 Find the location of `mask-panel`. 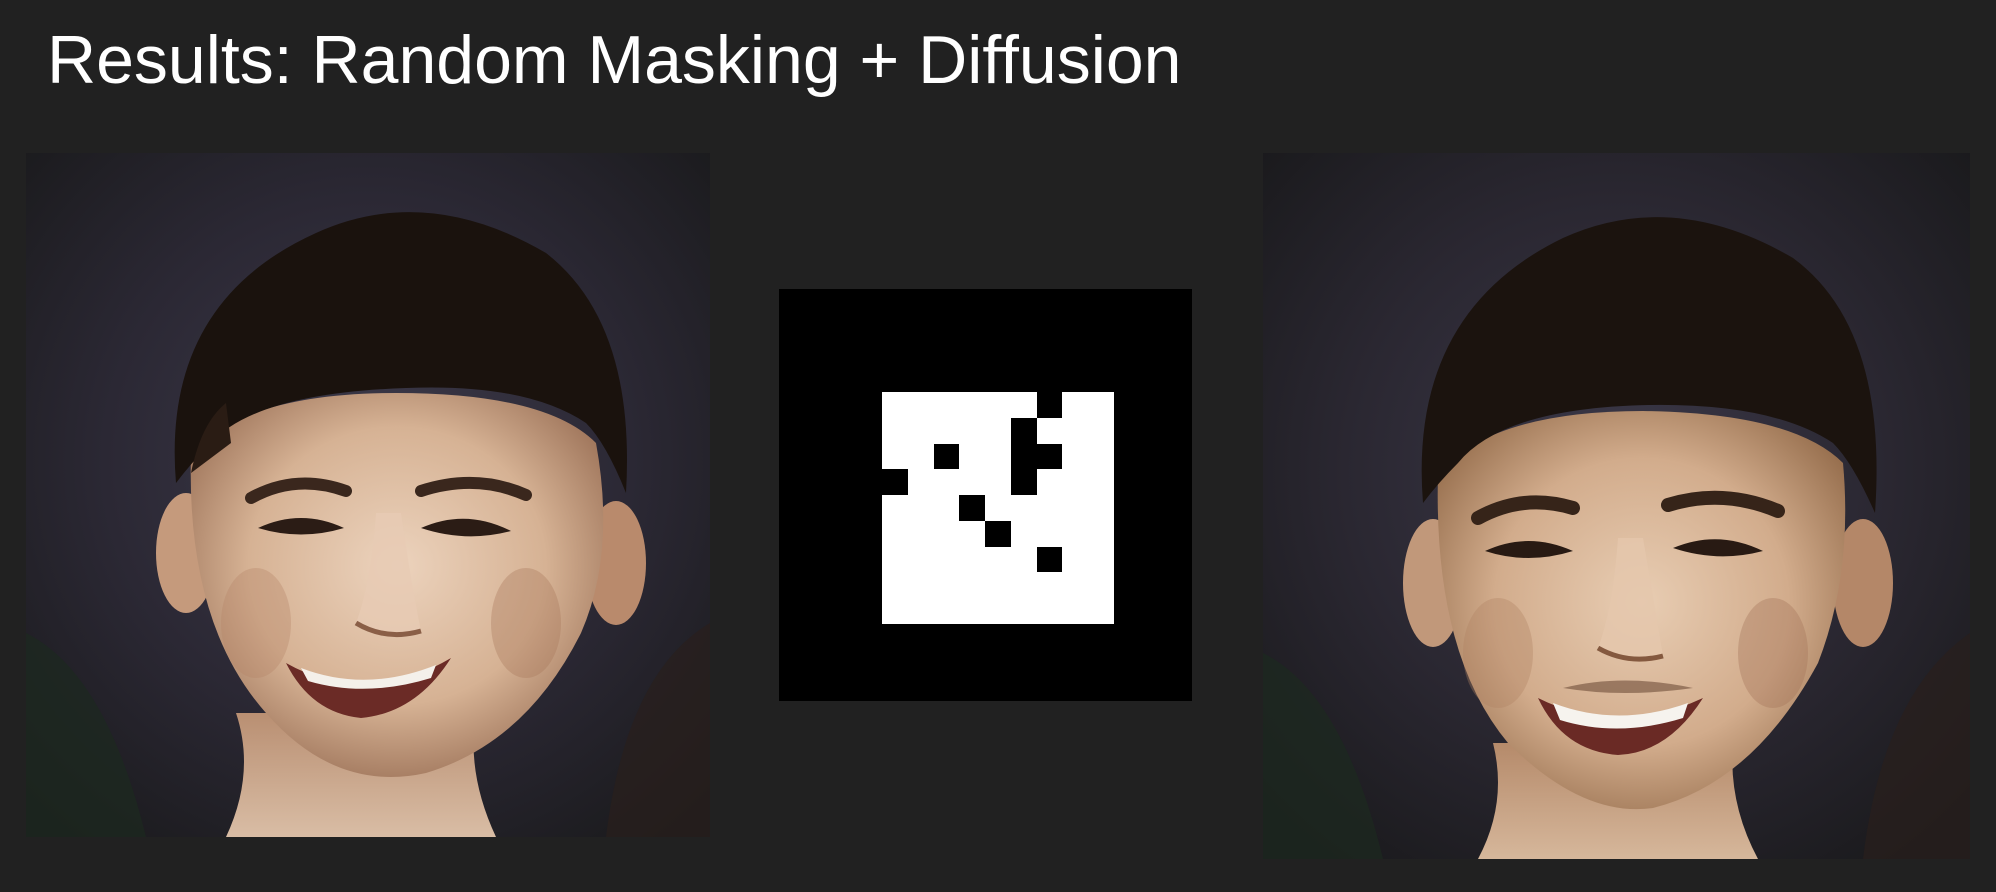

mask-panel is located at coordinates (985, 495).